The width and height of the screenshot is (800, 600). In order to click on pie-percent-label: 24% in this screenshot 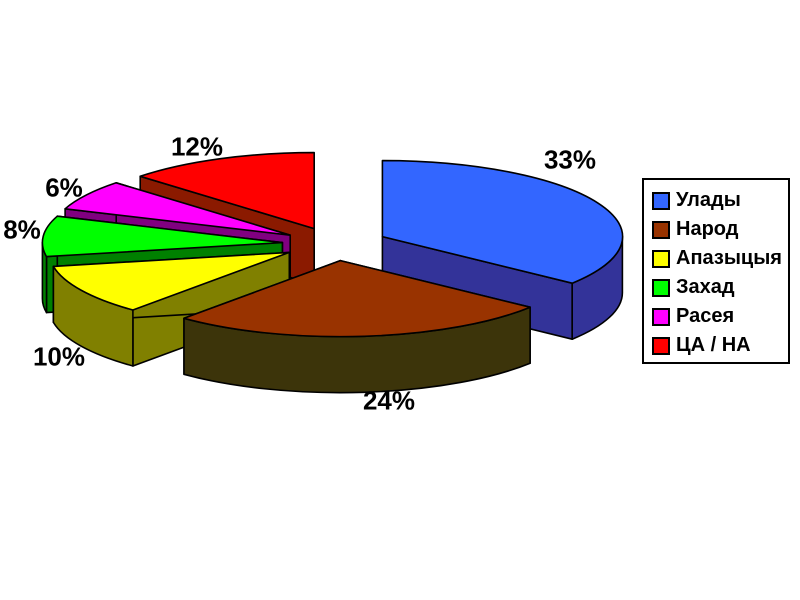, I will do `click(389, 400)`.